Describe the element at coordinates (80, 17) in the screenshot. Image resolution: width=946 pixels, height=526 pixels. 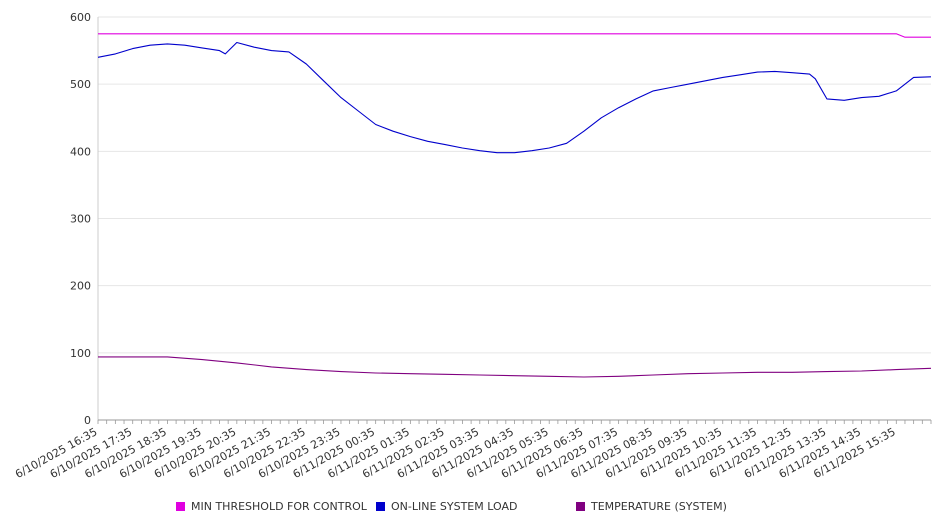
I see `y-tick-label: 600` at that location.